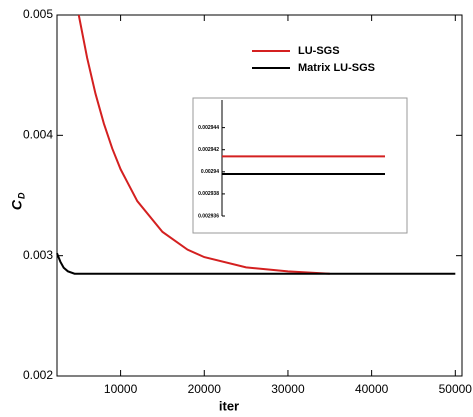  Describe the element at coordinates (38, 375) in the screenshot. I see `y-tick-label: 0.002` at that location.